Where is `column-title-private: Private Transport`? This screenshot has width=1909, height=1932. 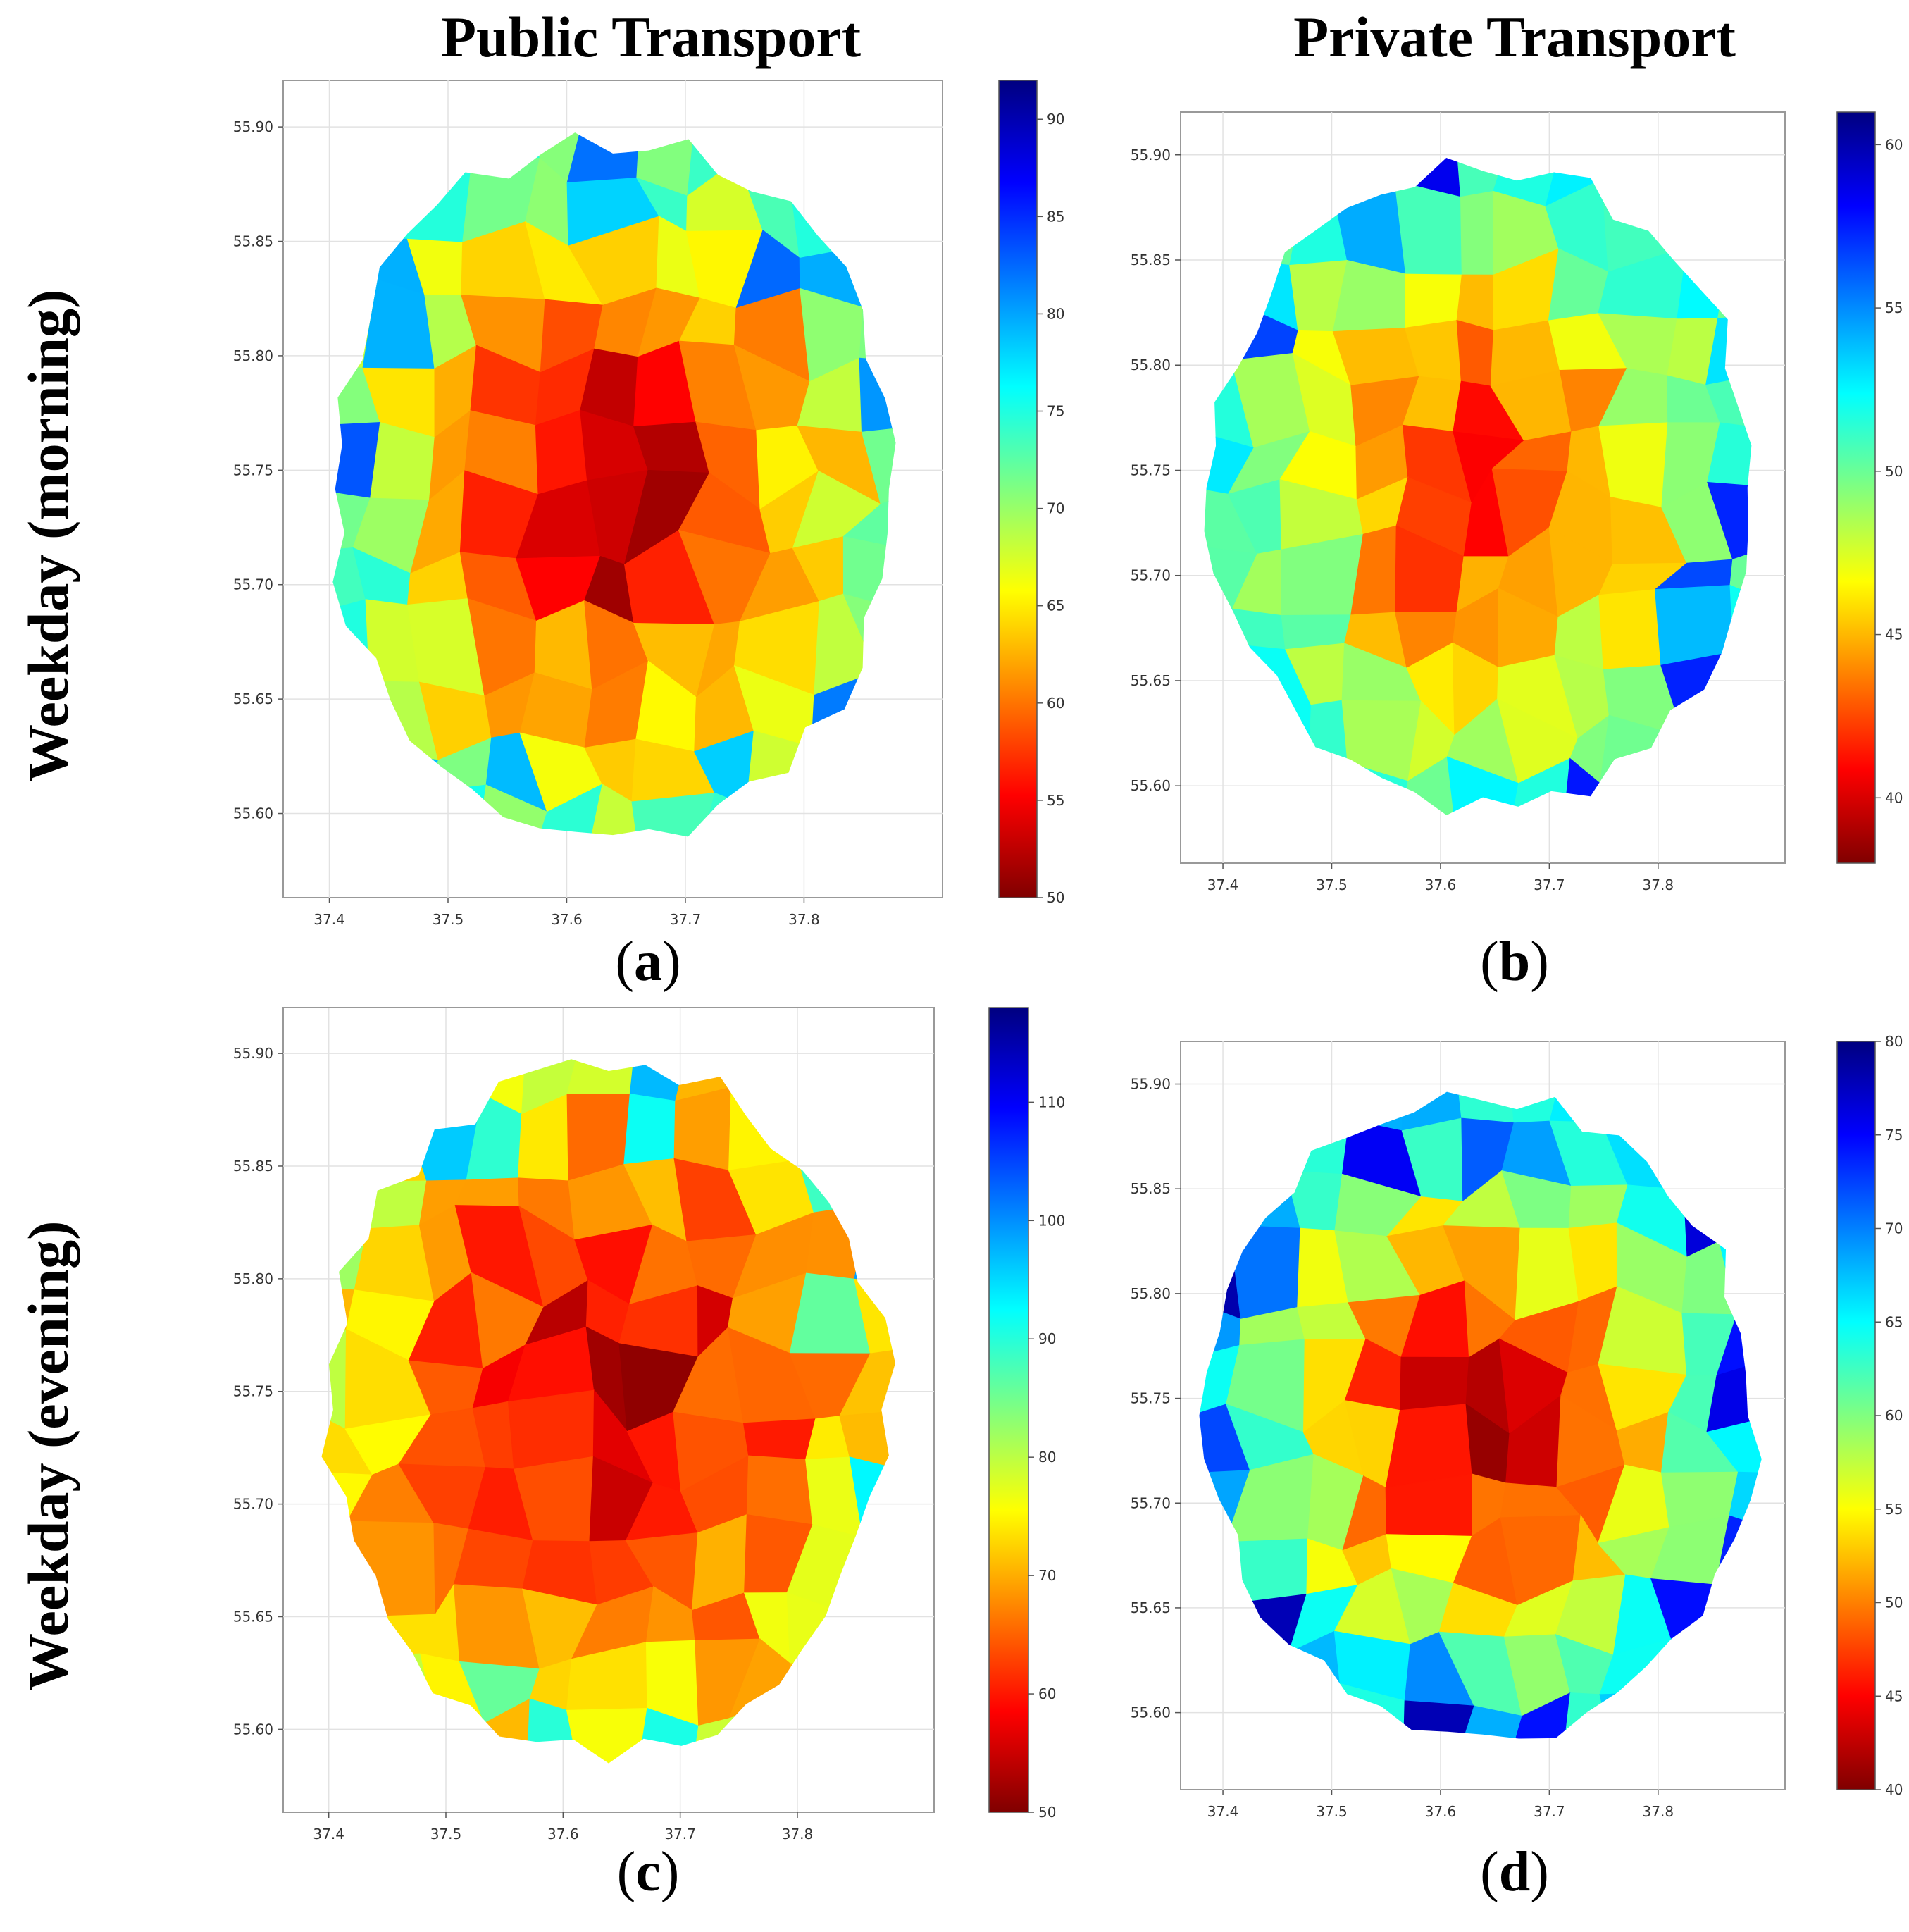 column-title-private: Private Transport is located at coordinates (1514, 37).